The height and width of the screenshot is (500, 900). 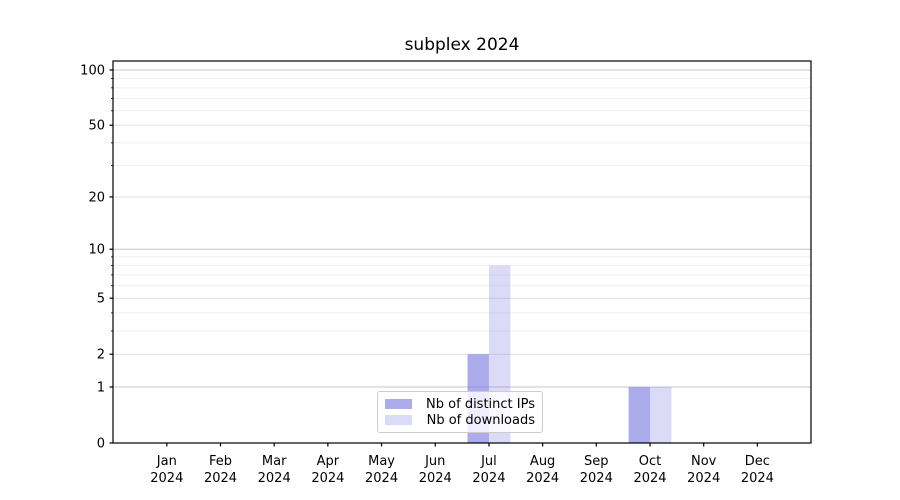 I want to click on bar-distinct-ips, so click(x=639, y=414).